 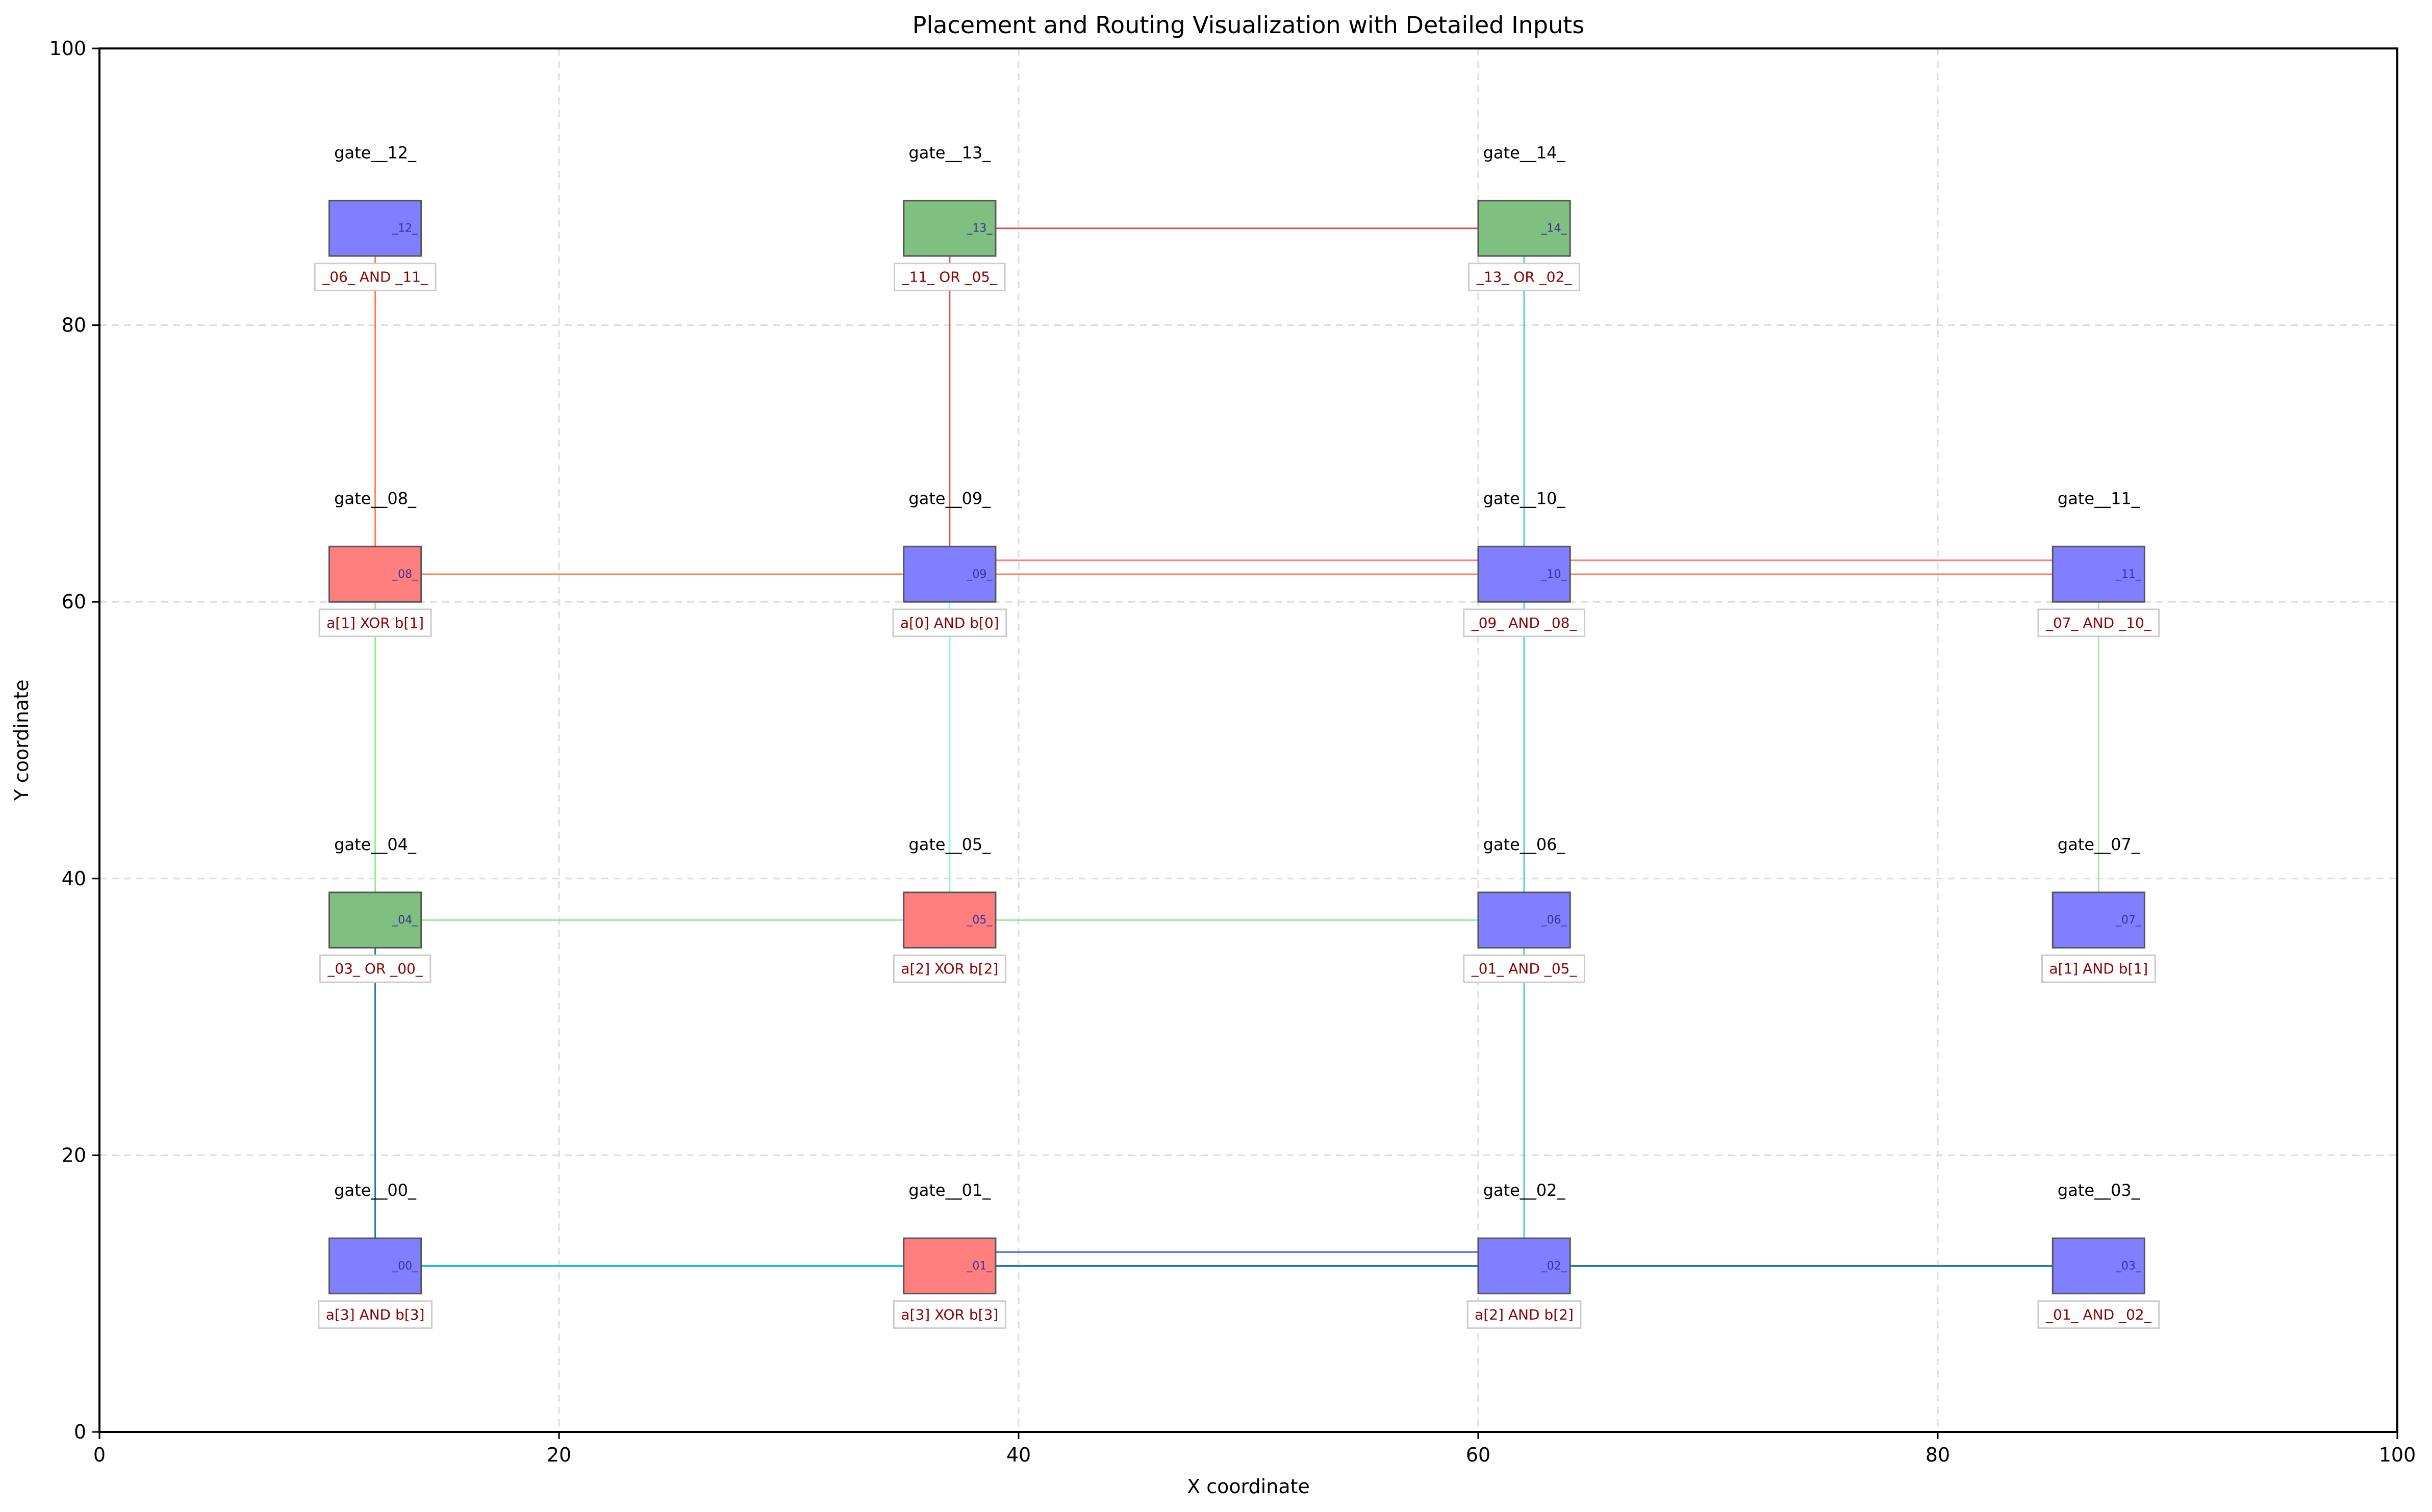 I want to click on x-tick-label: 0, so click(x=100, y=1455).